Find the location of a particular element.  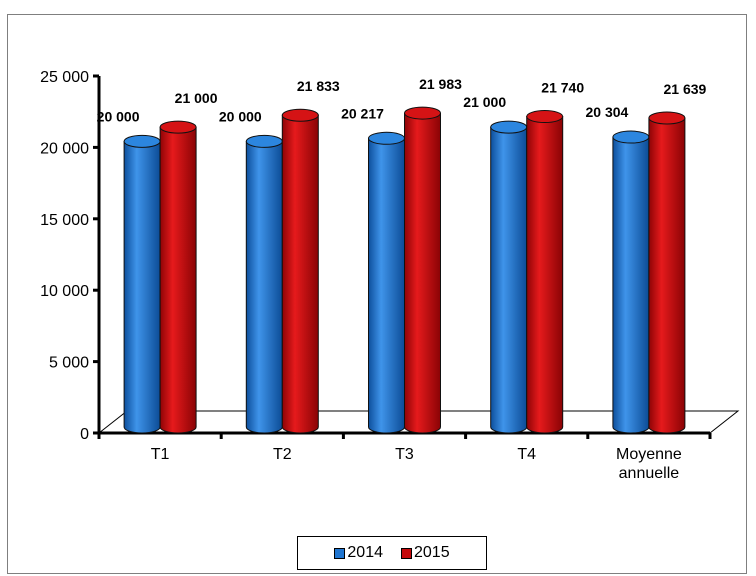

category-label: Moyenne annuelle is located at coordinates (649, 464).